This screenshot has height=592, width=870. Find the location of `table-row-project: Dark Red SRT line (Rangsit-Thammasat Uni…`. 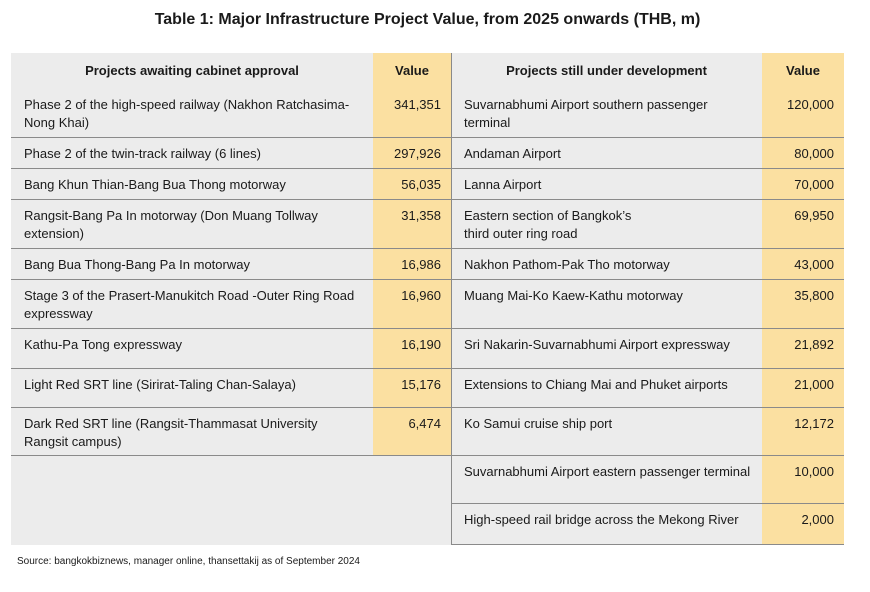

table-row-project: Dark Red SRT line (Rangsit-Thammasat Uni… is located at coordinates (192, 432).